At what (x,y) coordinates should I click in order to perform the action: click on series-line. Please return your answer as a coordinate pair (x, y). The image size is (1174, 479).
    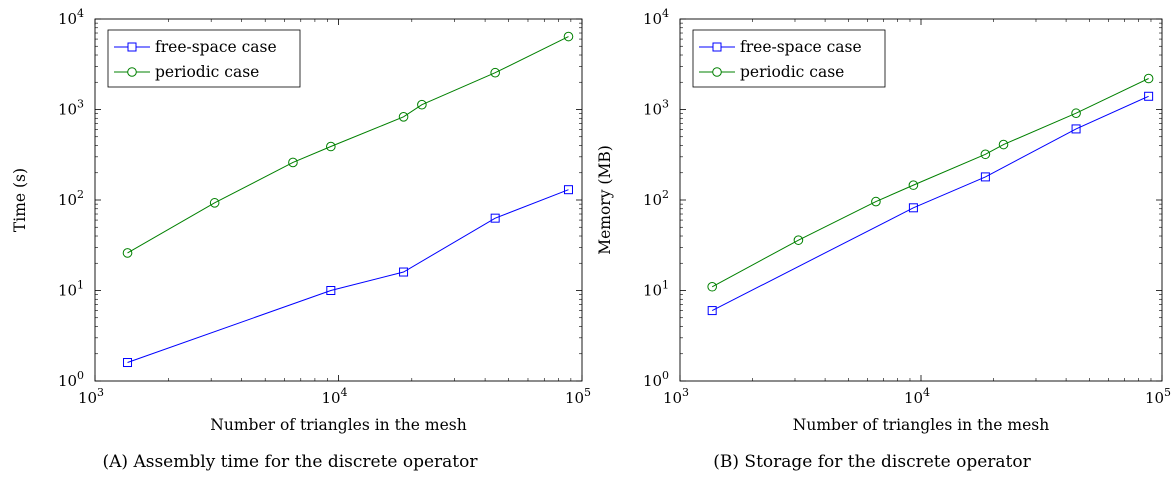
    Looking at the image, I should click on (348, 276).